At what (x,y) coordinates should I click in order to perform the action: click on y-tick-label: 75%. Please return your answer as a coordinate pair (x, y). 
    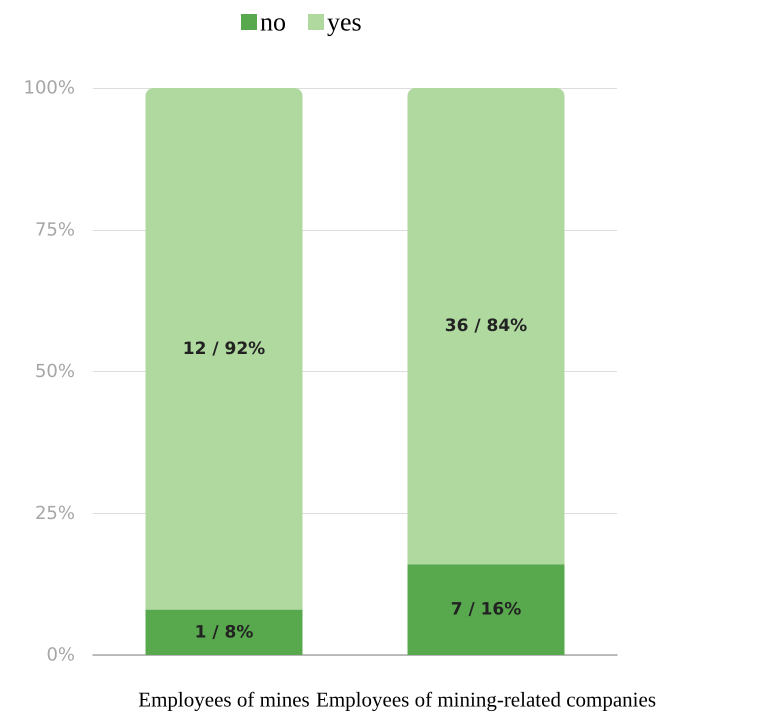
    Looking at the image, I should click on (54, 229).